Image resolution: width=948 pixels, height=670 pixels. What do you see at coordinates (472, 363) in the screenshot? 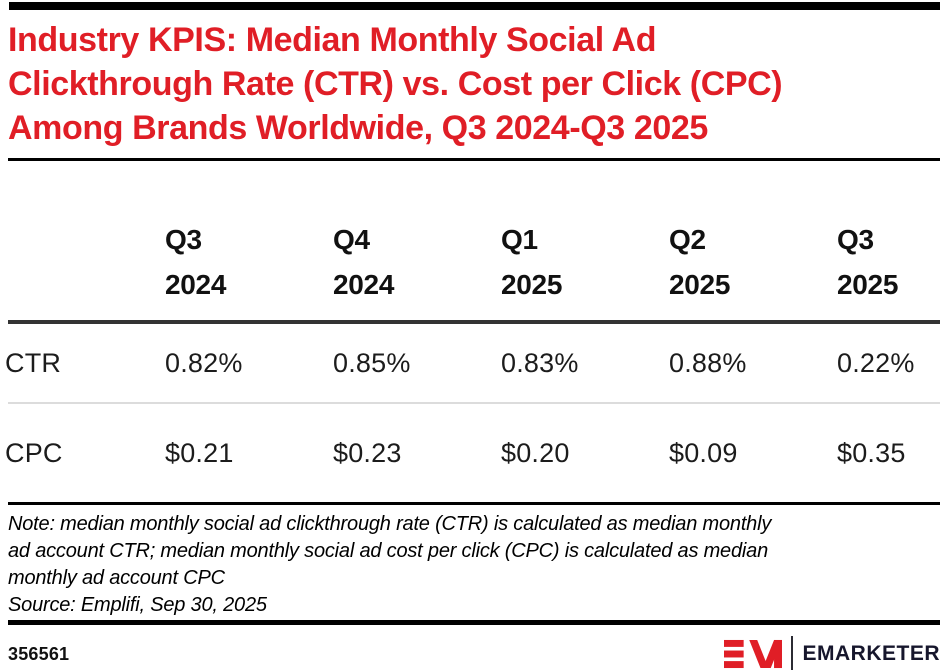
I see `table-row-ctr: CTR 0.82% 0.85% 0.83% 0.88% 0.22%` at bounding box center [472, 363].